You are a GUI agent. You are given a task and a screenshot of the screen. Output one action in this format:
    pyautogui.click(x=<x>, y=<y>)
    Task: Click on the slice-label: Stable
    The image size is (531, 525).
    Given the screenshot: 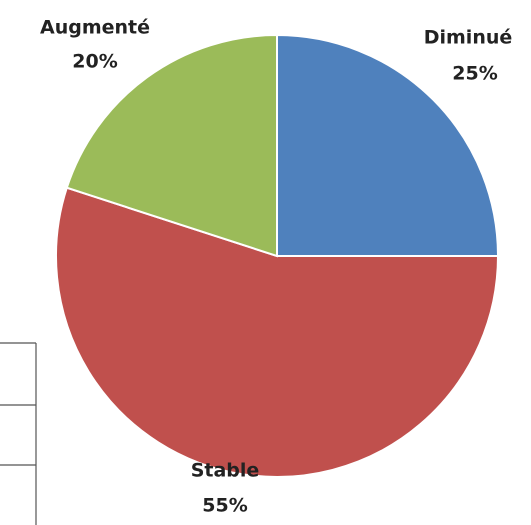 What is the action you would take?
    pyautogui.click(x=225, y=471)
    